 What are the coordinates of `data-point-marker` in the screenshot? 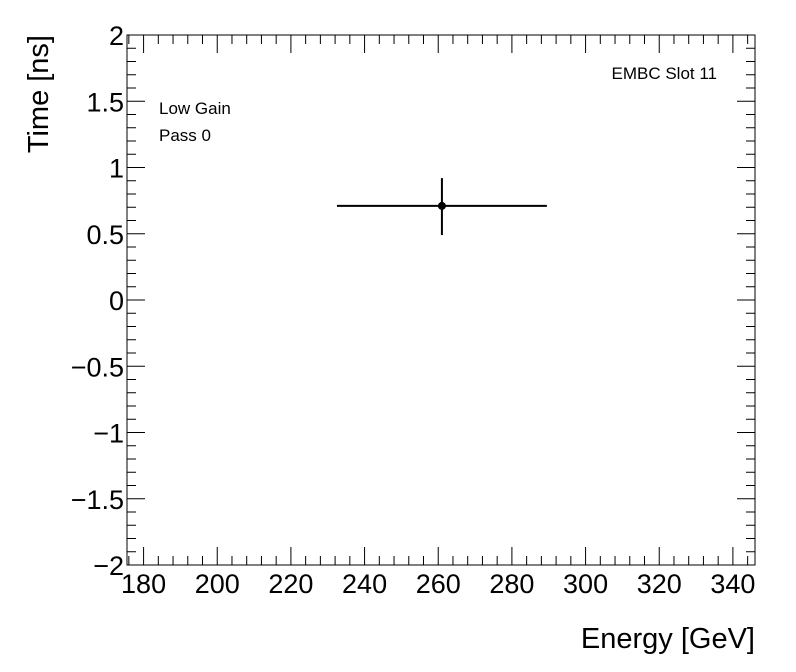 It's located at (441, 205).